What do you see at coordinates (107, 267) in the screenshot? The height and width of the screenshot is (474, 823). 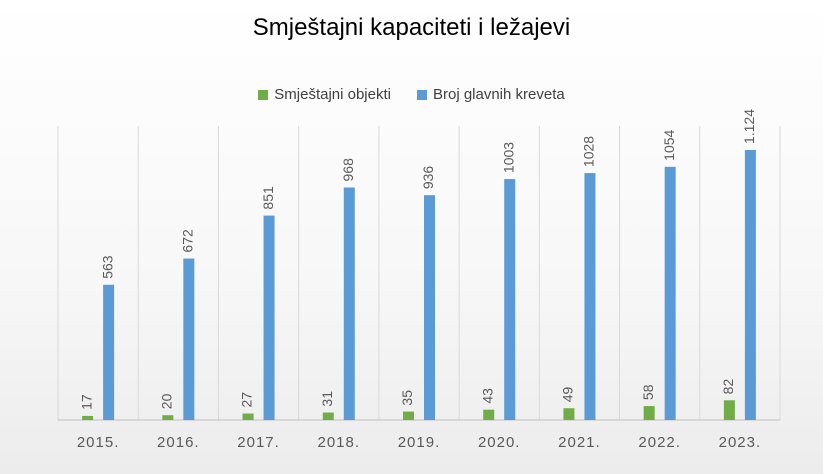 I see `data-label-beds: 563` at bounding box center [107, 267].